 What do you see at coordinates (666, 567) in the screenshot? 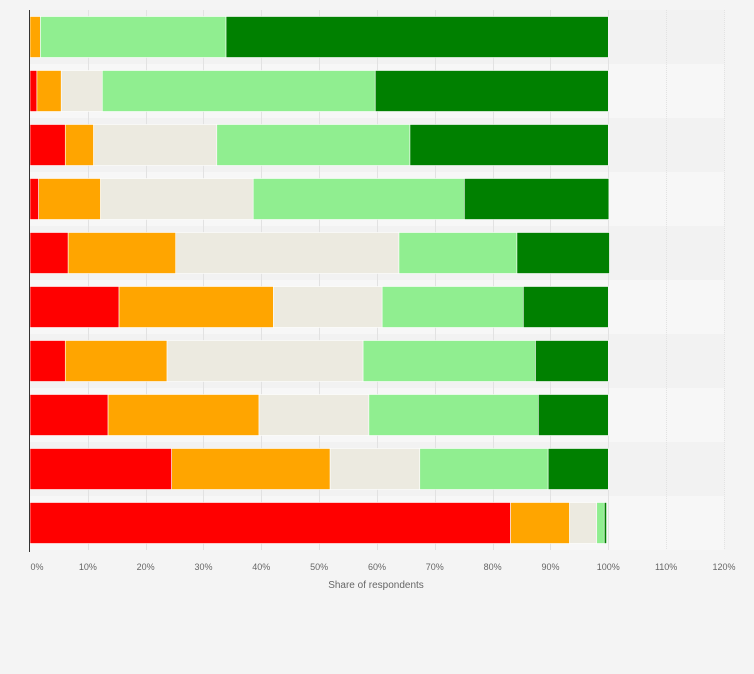
I see `x-tick-label: 110%` at bounding box center [666, 567].